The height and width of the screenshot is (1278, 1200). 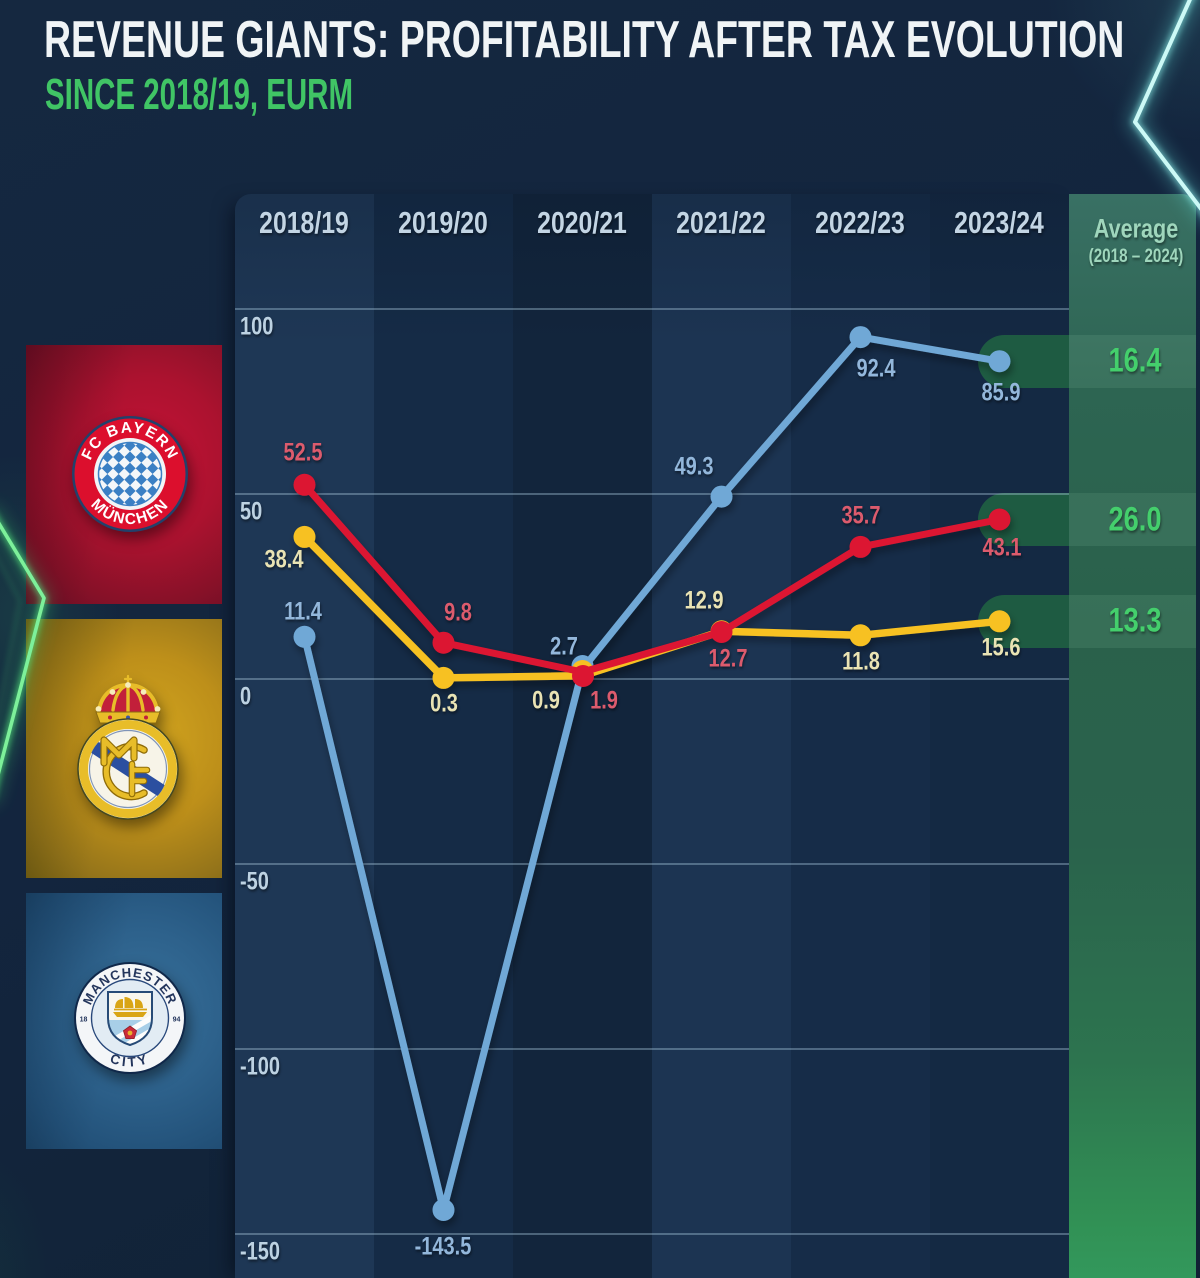 I want to click on svg-text: 18, so click(x=84, y=1020).